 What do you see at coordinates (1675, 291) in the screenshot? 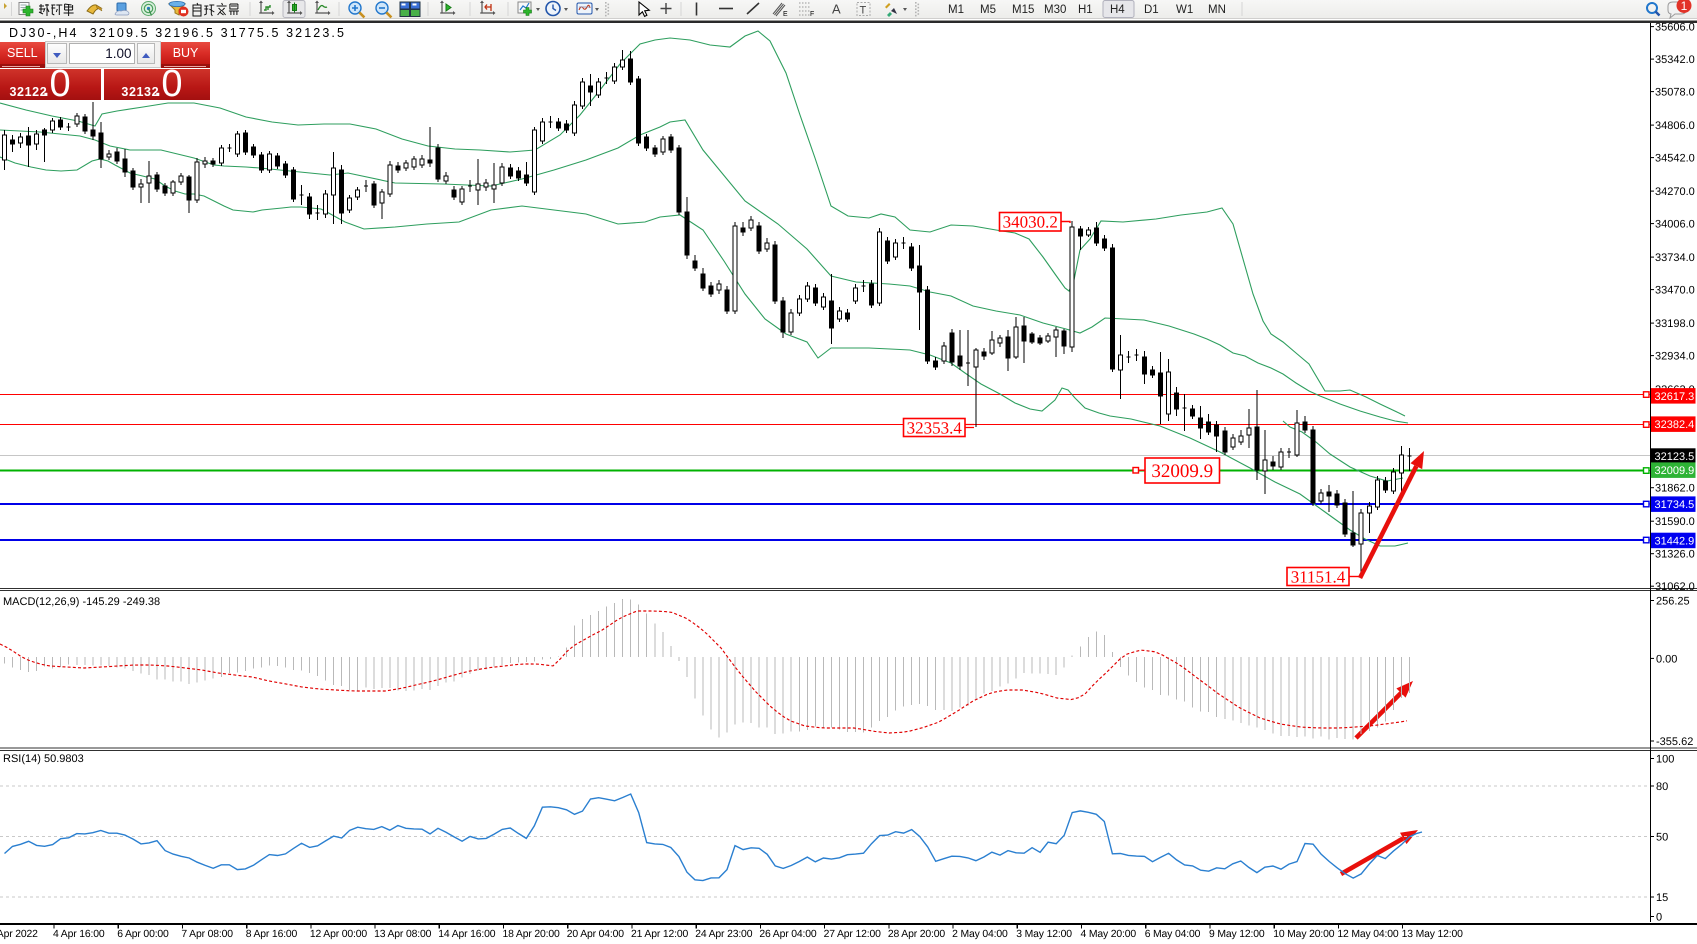
I see `svg-text: 33470.0` at bounding box center [1675, 291].